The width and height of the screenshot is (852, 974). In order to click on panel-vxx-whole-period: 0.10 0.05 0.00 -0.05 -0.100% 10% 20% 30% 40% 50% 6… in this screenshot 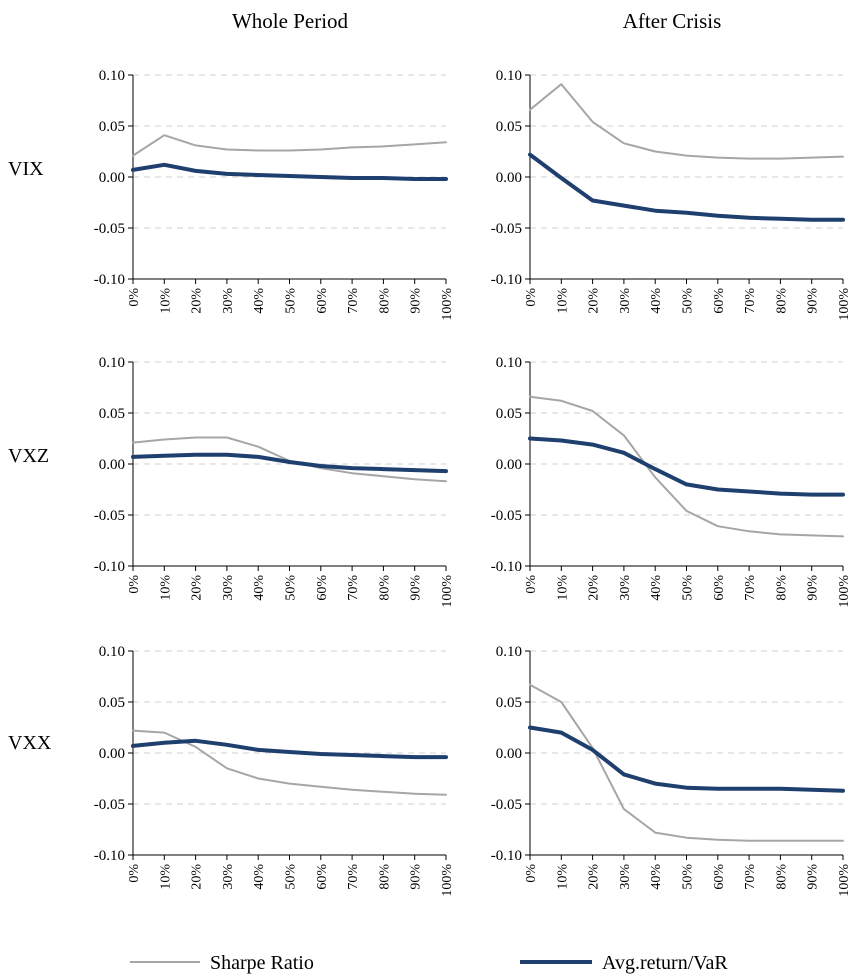, I will do `click(274, 770)`.